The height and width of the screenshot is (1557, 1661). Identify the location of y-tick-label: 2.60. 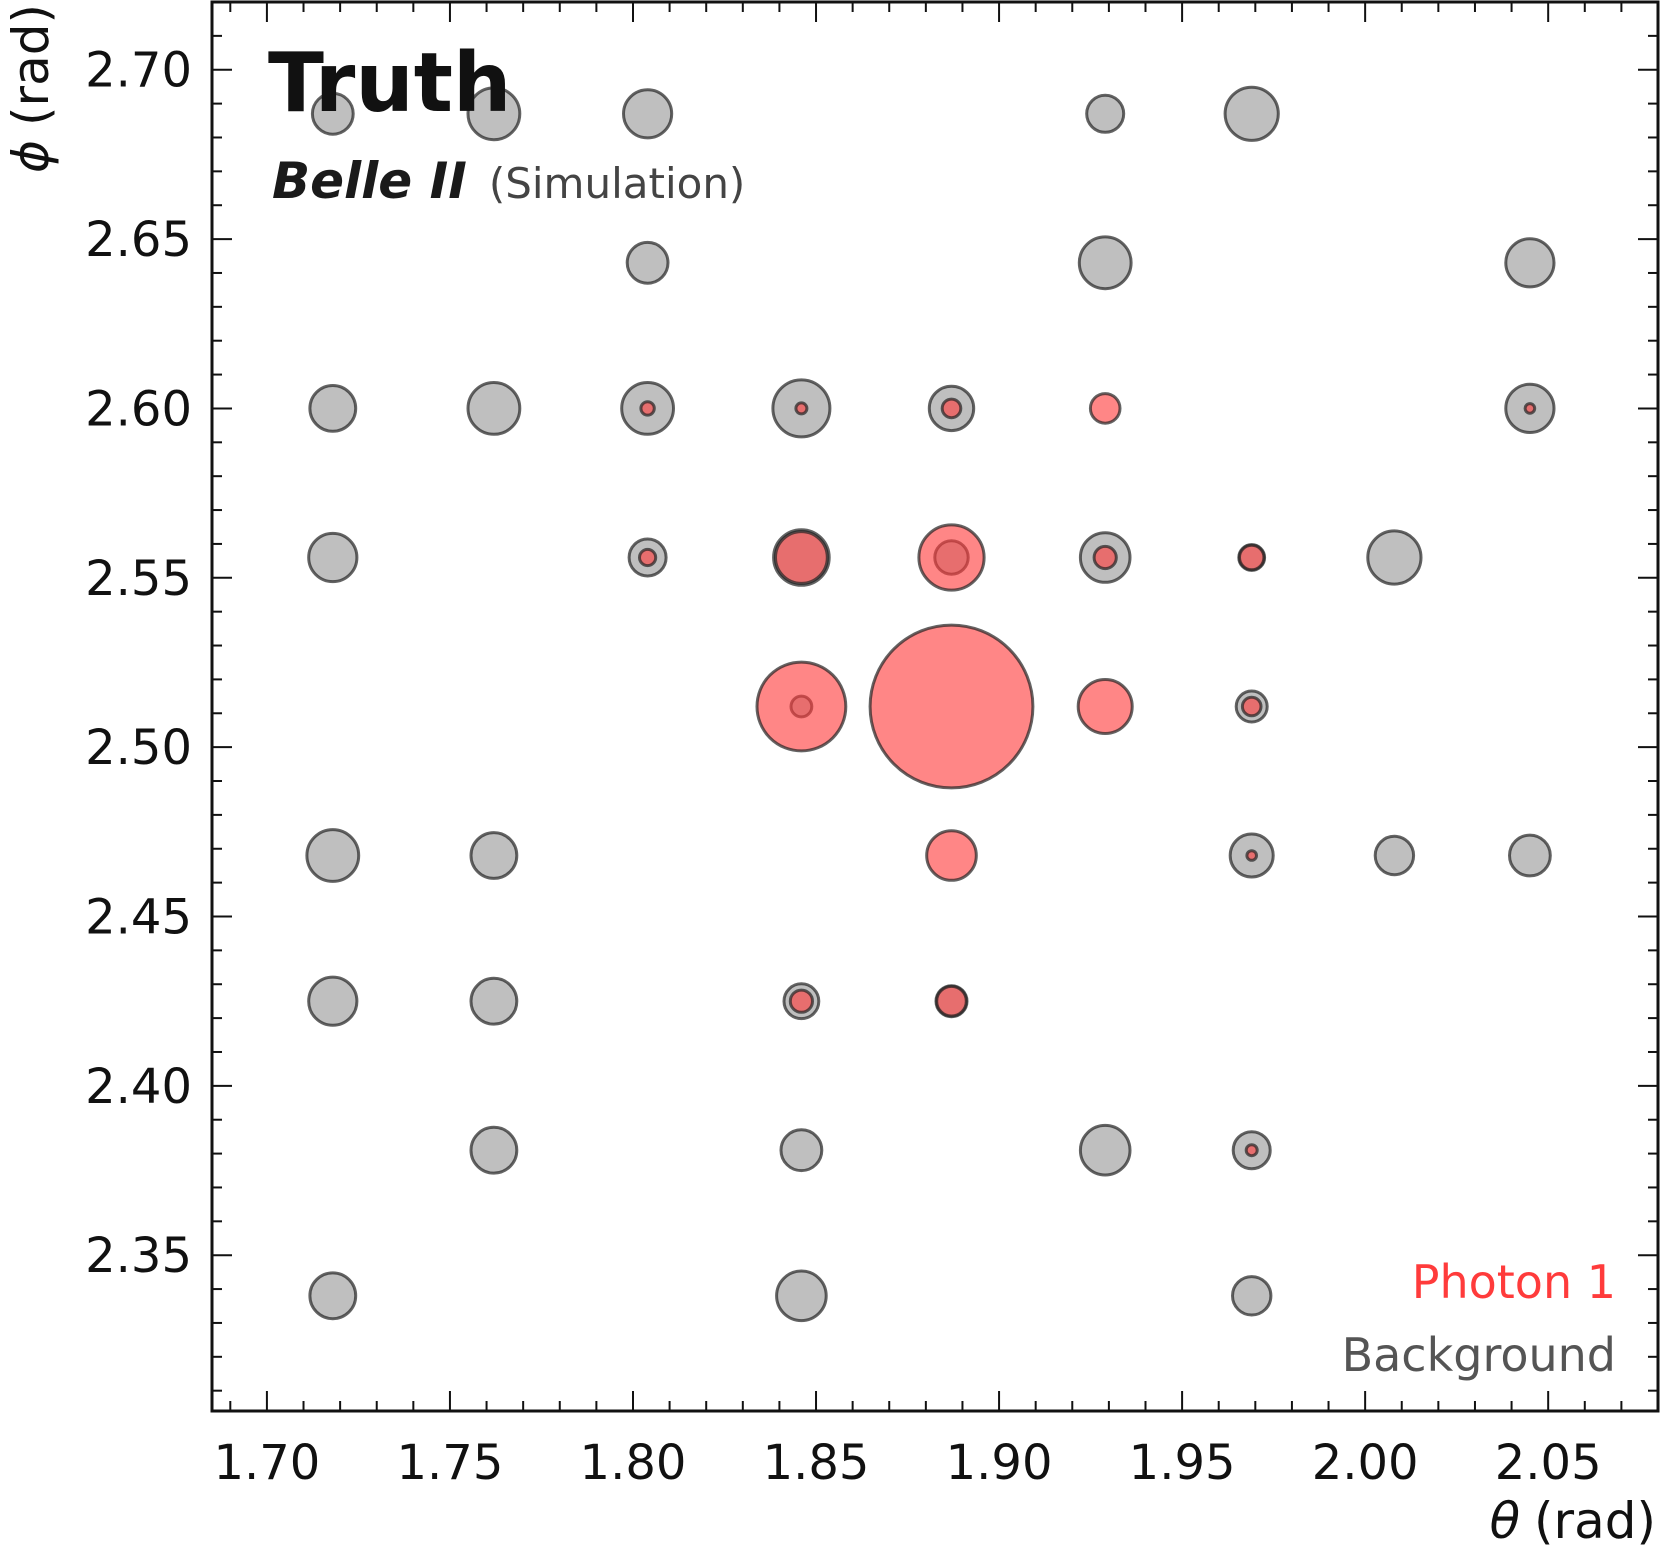
(138, 409).